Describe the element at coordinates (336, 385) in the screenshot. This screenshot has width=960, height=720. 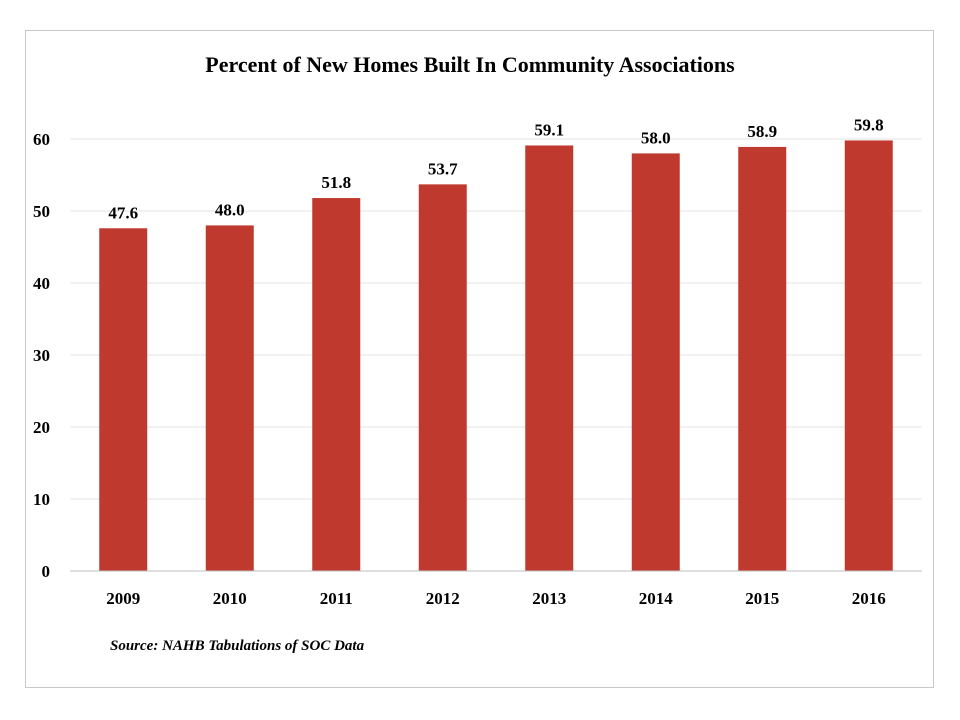
I see `bar-2011` at that location.